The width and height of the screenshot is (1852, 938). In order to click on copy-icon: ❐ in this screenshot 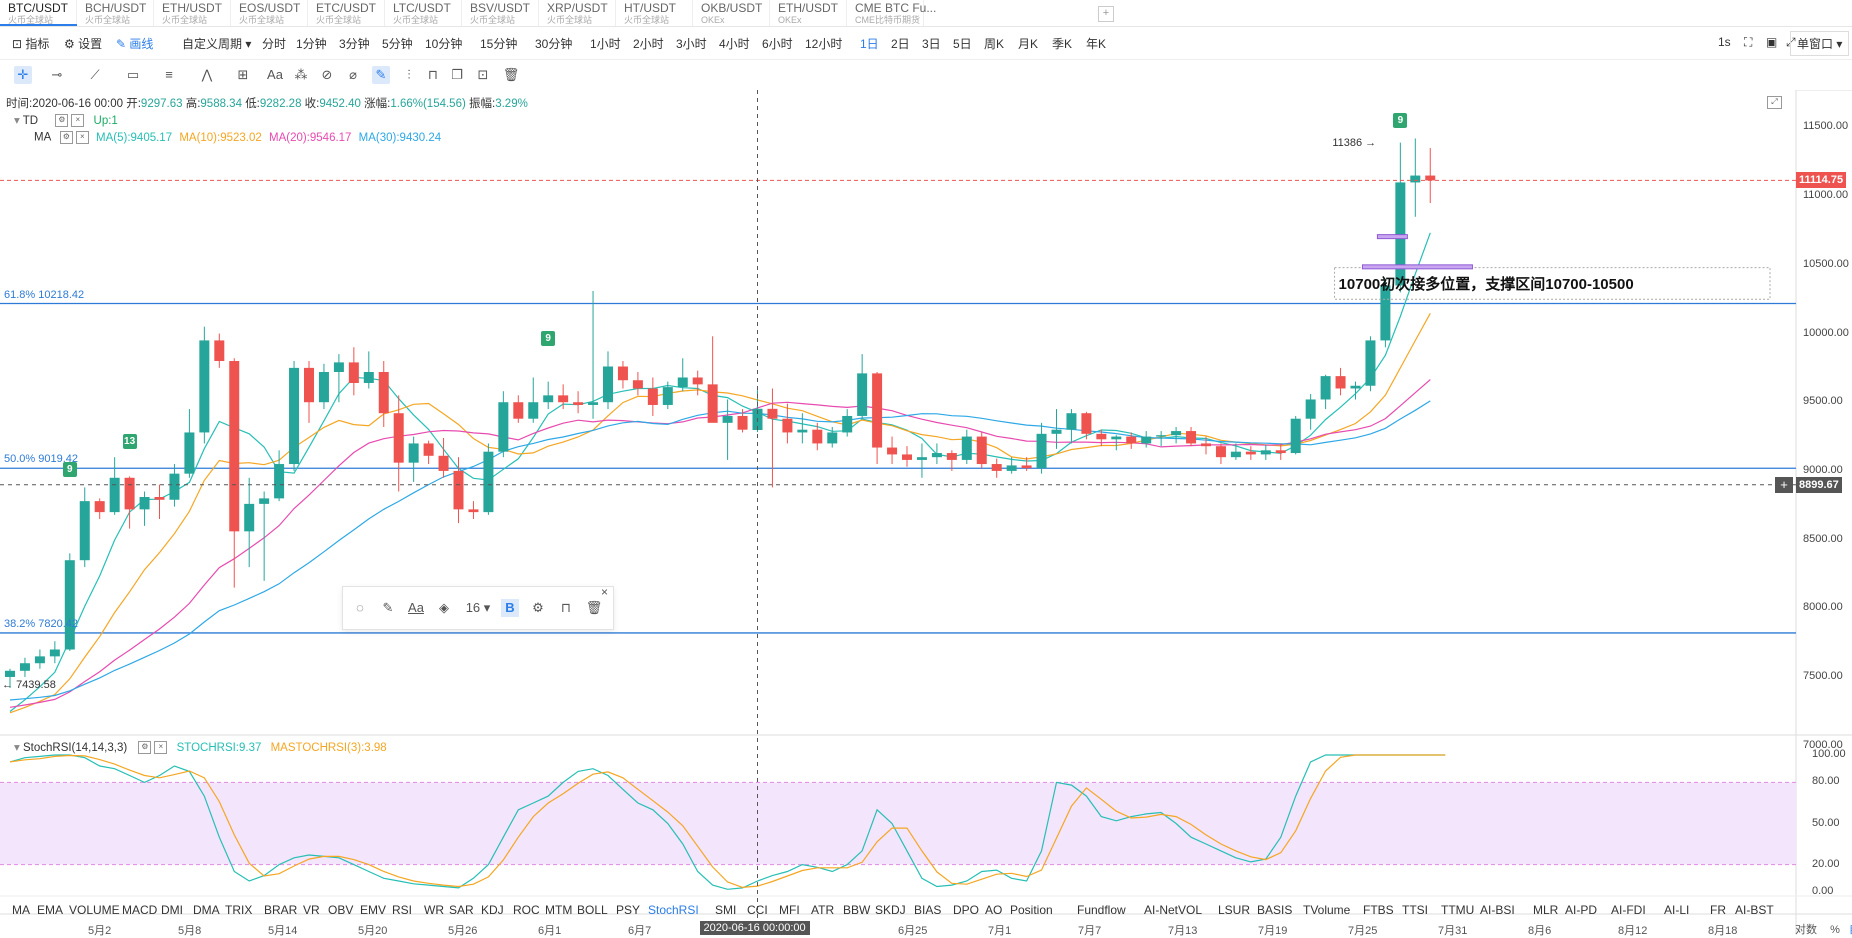, I will do `click(457, 74)`.